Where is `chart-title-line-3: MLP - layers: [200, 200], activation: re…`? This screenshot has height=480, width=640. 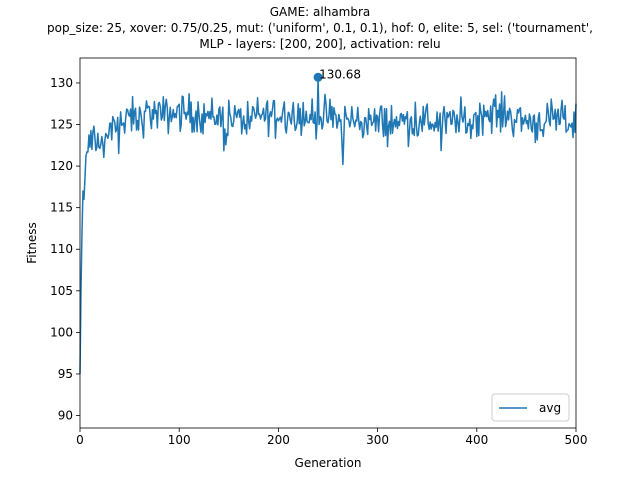
chart-title-line-3: MLP - layers: [200, 200], activation: re… is located at coordinates (320, 44).